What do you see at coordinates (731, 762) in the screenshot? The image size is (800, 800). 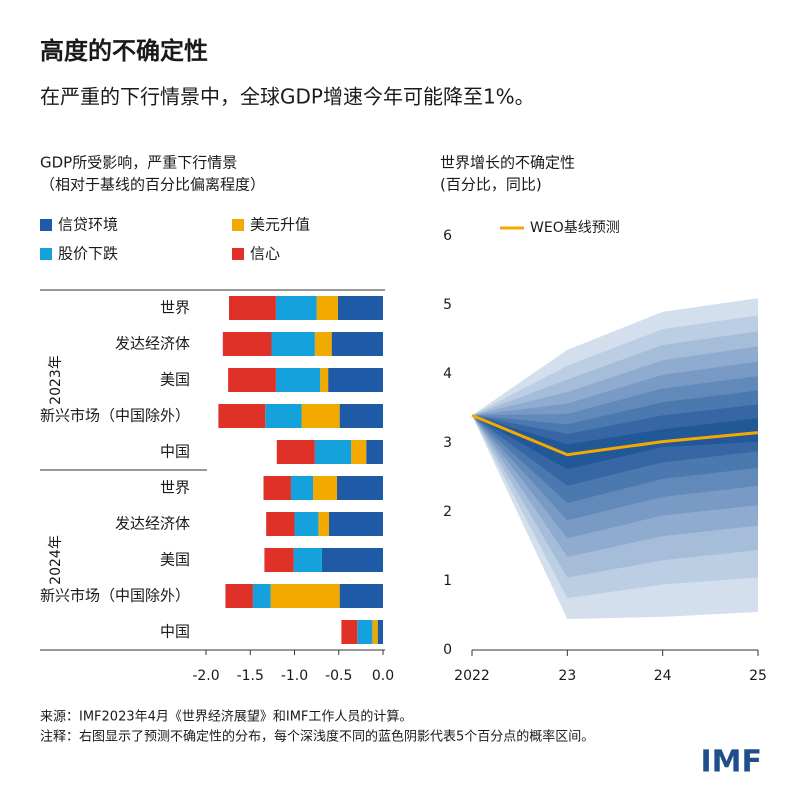 I see `logo: IMF` at bounding box center [731, 762].